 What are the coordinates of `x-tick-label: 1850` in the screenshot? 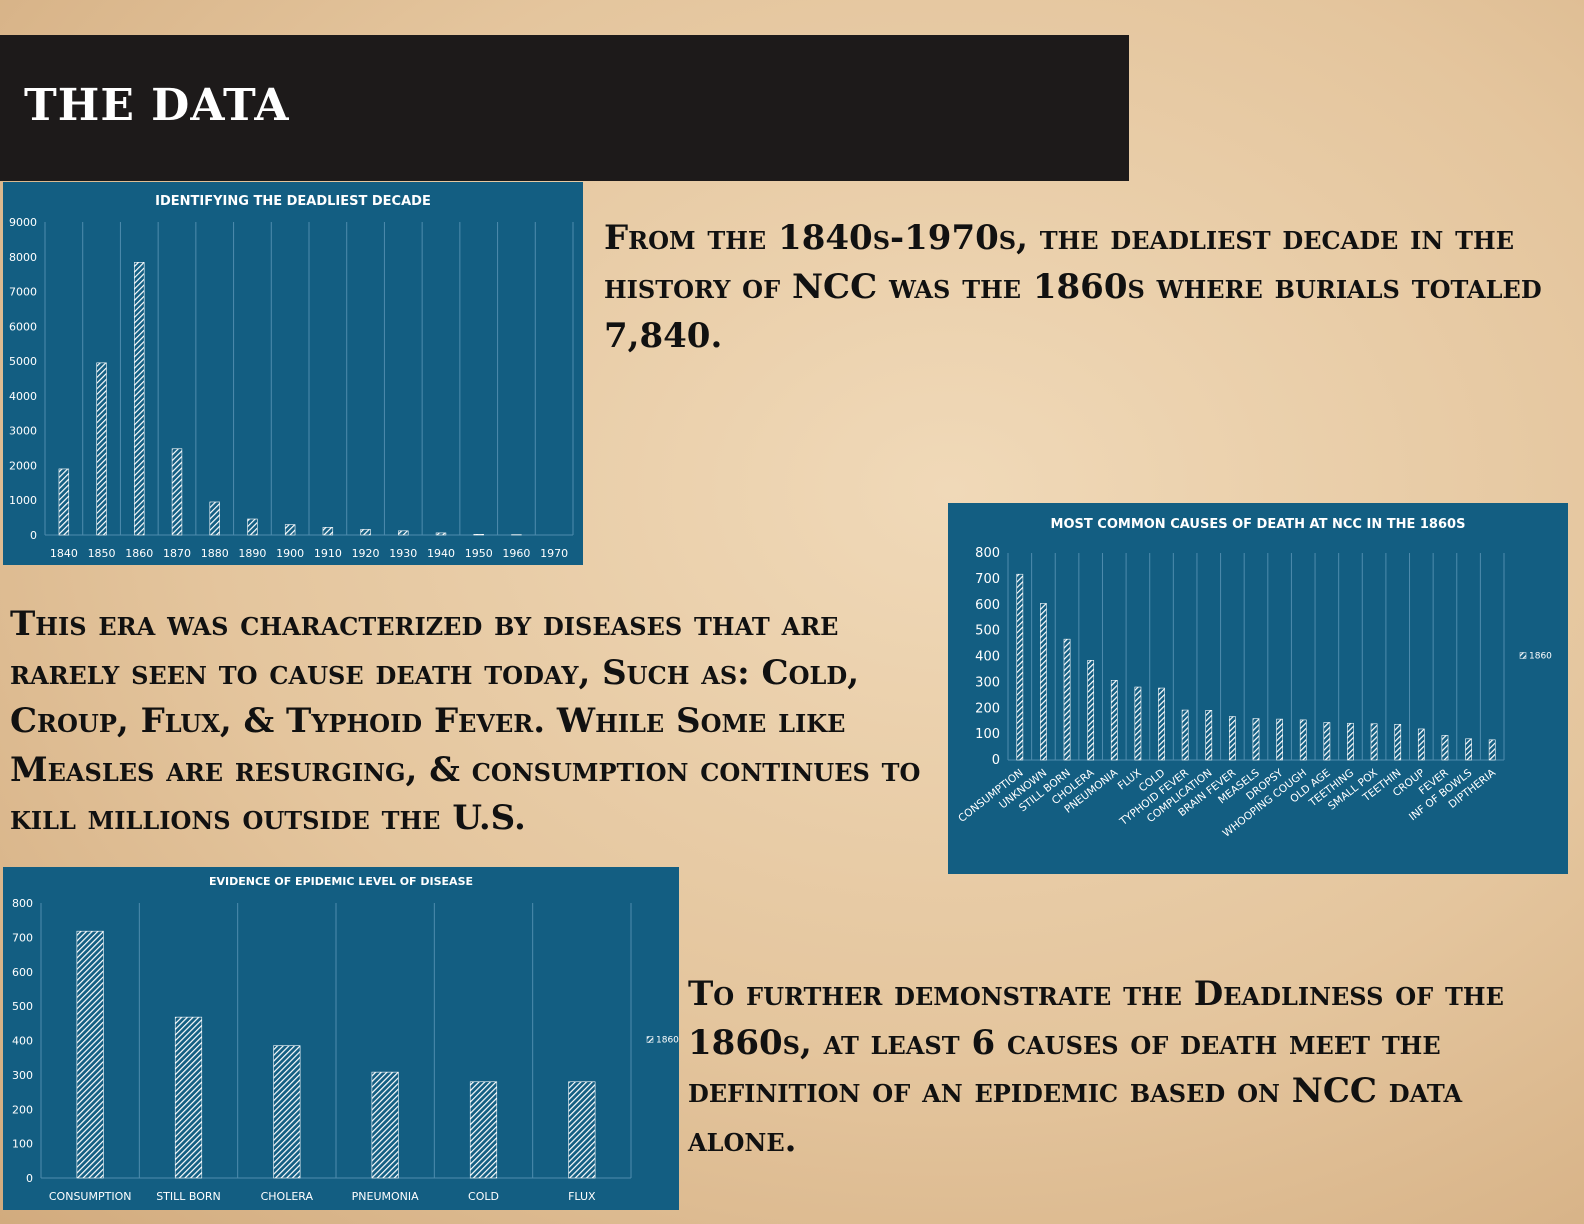 It's located at (102, 553).